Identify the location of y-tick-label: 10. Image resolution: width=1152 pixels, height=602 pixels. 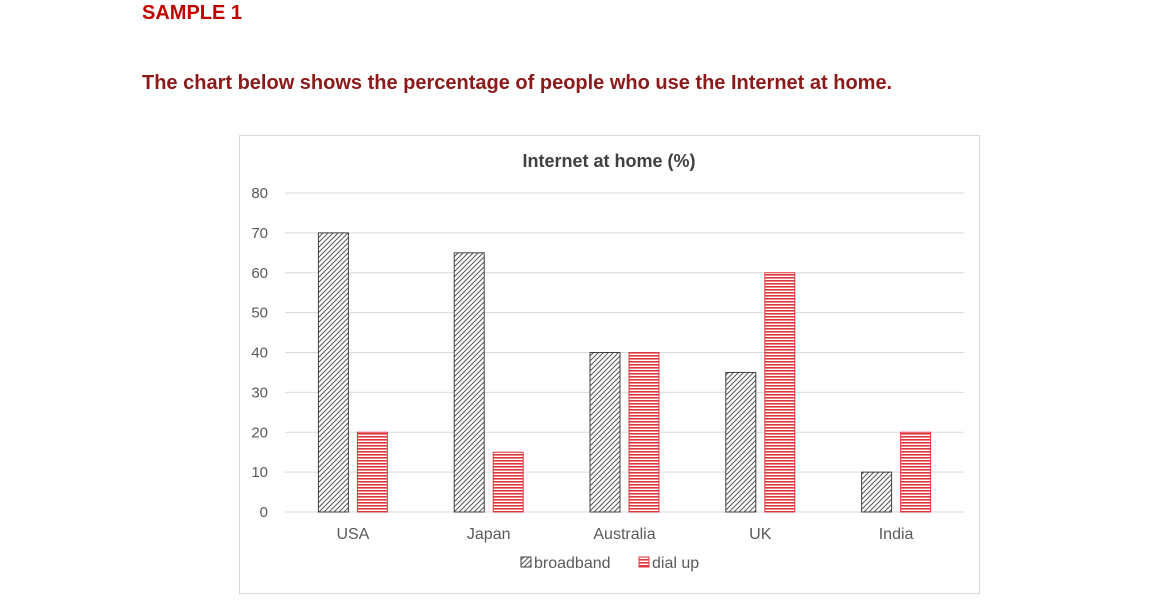
(259, 472).